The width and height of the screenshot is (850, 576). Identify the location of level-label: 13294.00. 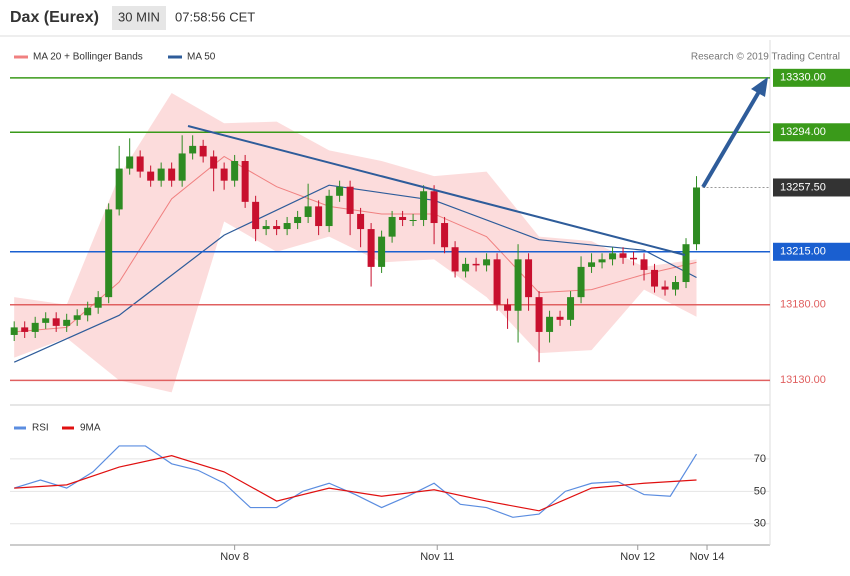
(803, 132).